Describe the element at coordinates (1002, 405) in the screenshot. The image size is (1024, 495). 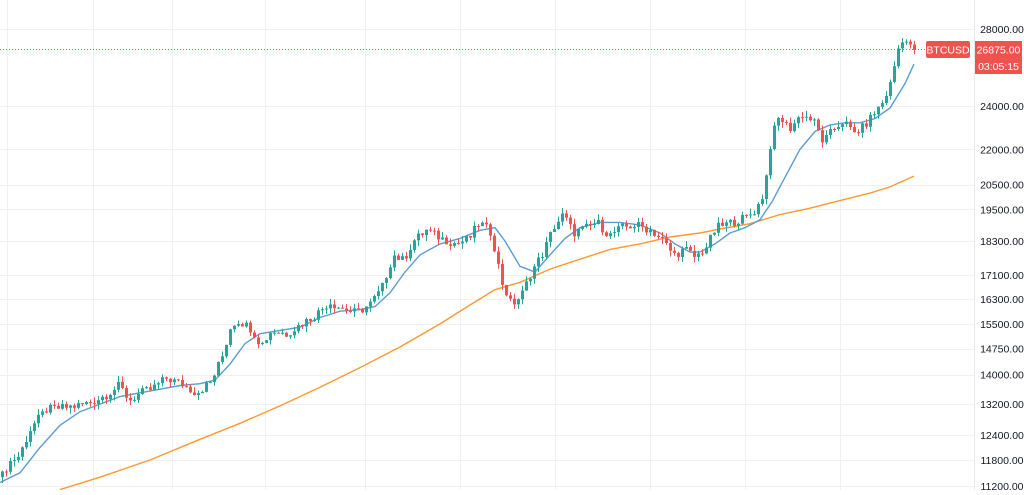
I see `y-tick-label: 13200.00` at that location.